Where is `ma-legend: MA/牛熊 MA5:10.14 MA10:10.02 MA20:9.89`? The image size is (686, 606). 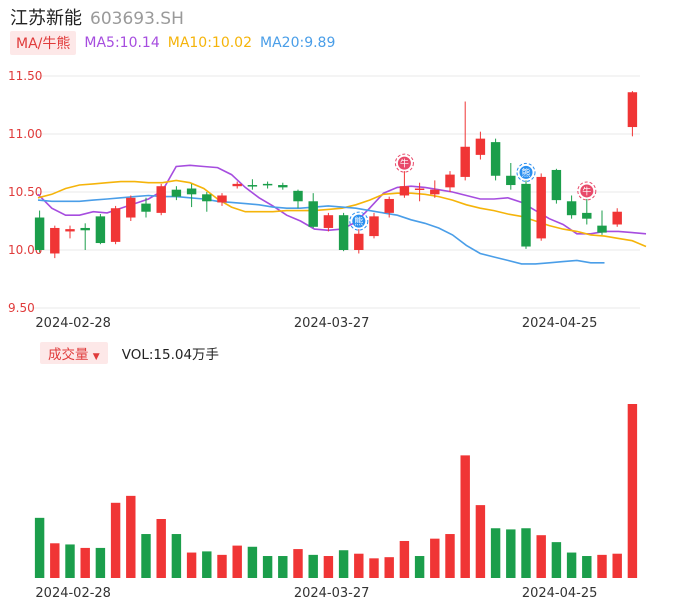 ma-legend: MA/牛熊 MA5:10.14 MA10:10.02 MA20:9.89 is located at coordinates (176, 43).